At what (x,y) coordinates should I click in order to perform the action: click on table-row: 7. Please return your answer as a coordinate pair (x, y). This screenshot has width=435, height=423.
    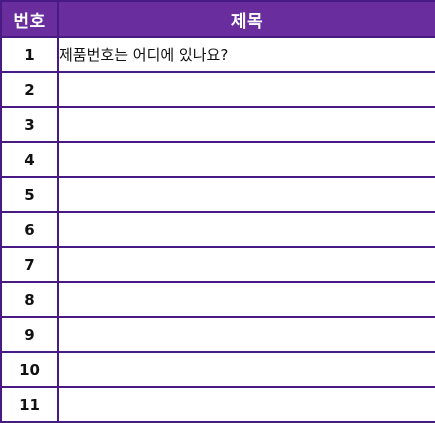
    Looking at the image, I should click on (217, 264).